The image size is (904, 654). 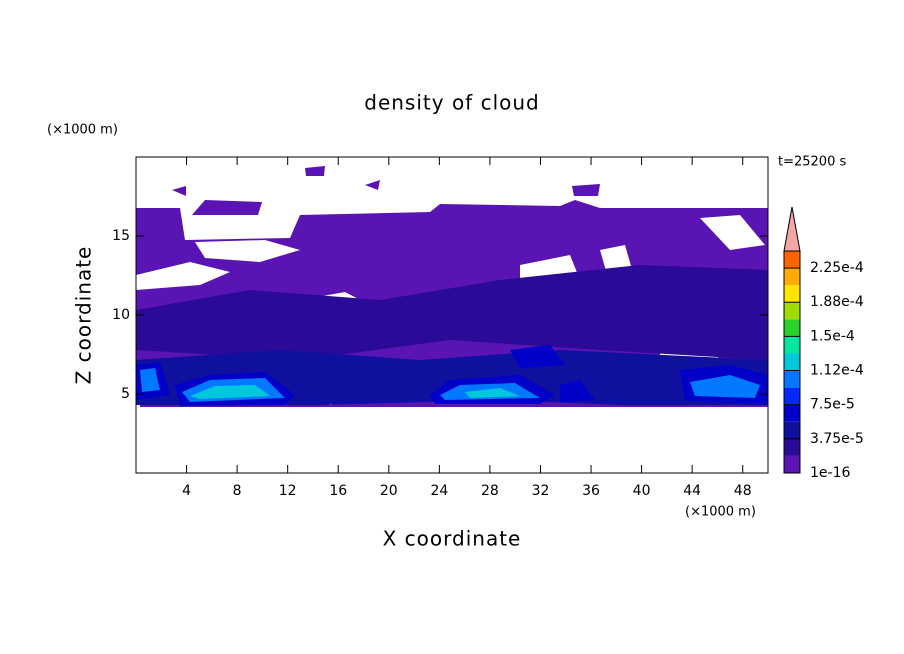 I want to click on y-unit: (×1000 m), so click(x=82, y=130).